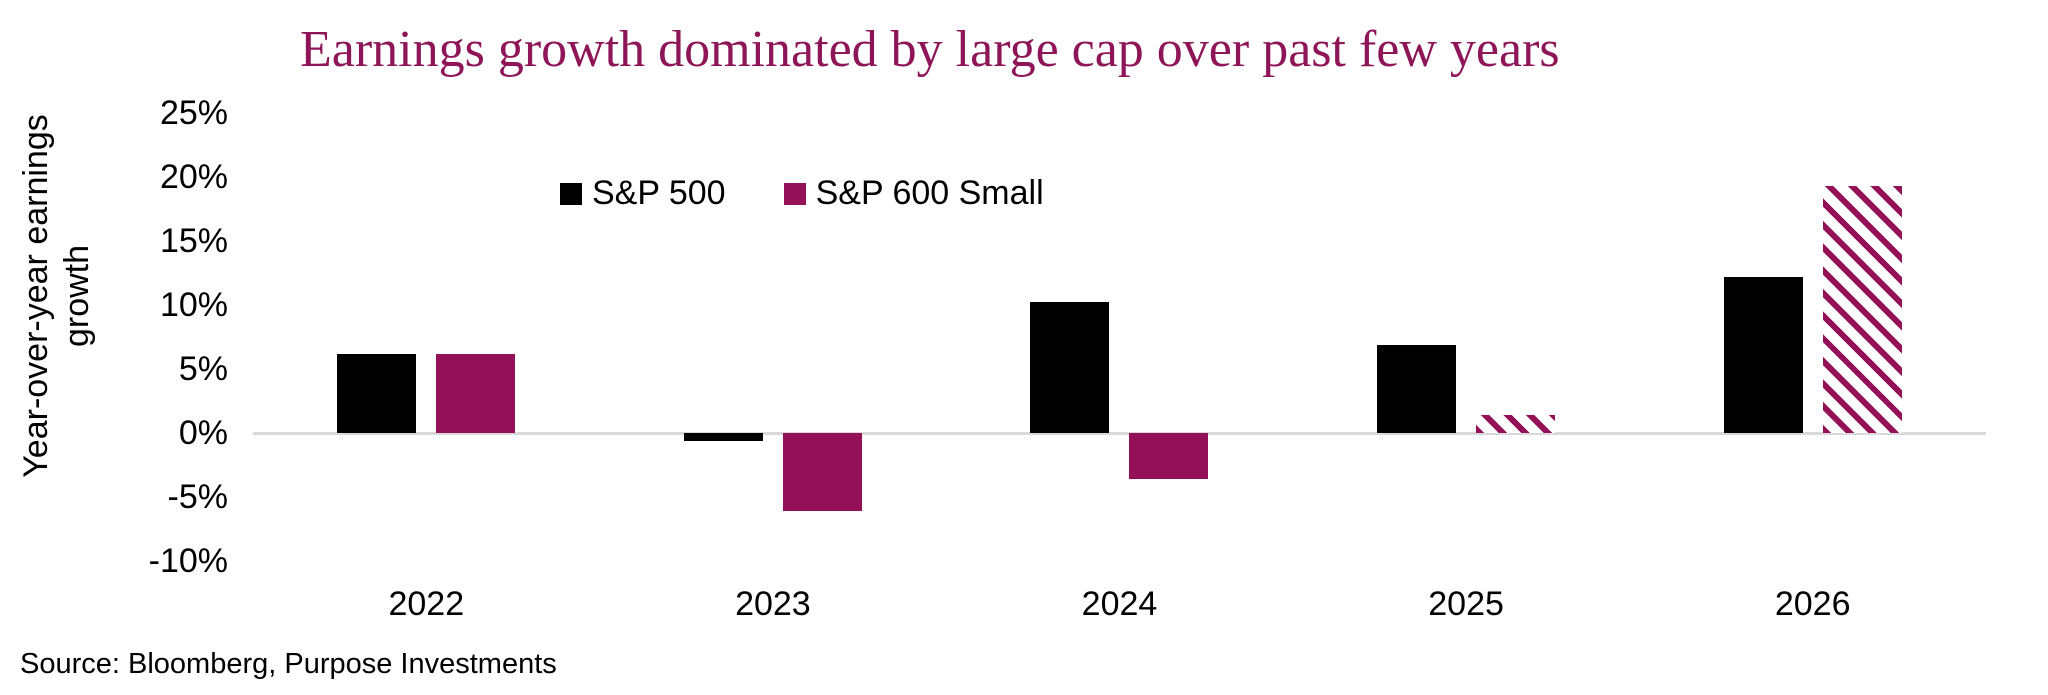 Image resolution: width=2048 pixels, height=695 pixels. What do you see at coordinates (188, 561) in the screenshot?
I see `y-tick-label: -10%` at bounding box center [188, 561].